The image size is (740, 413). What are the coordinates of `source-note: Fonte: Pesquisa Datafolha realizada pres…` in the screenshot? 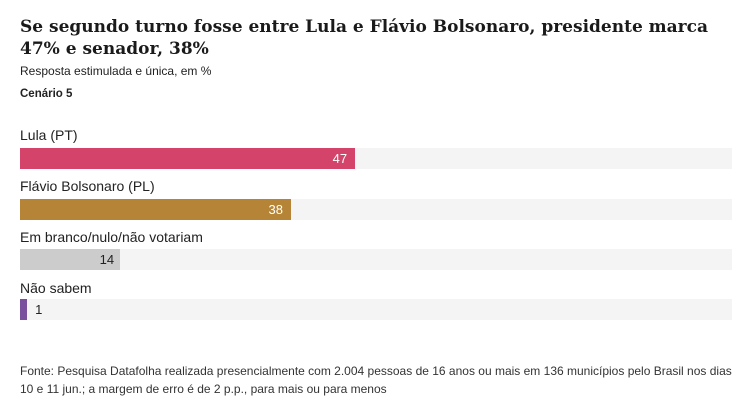 It's located at (376, 380).